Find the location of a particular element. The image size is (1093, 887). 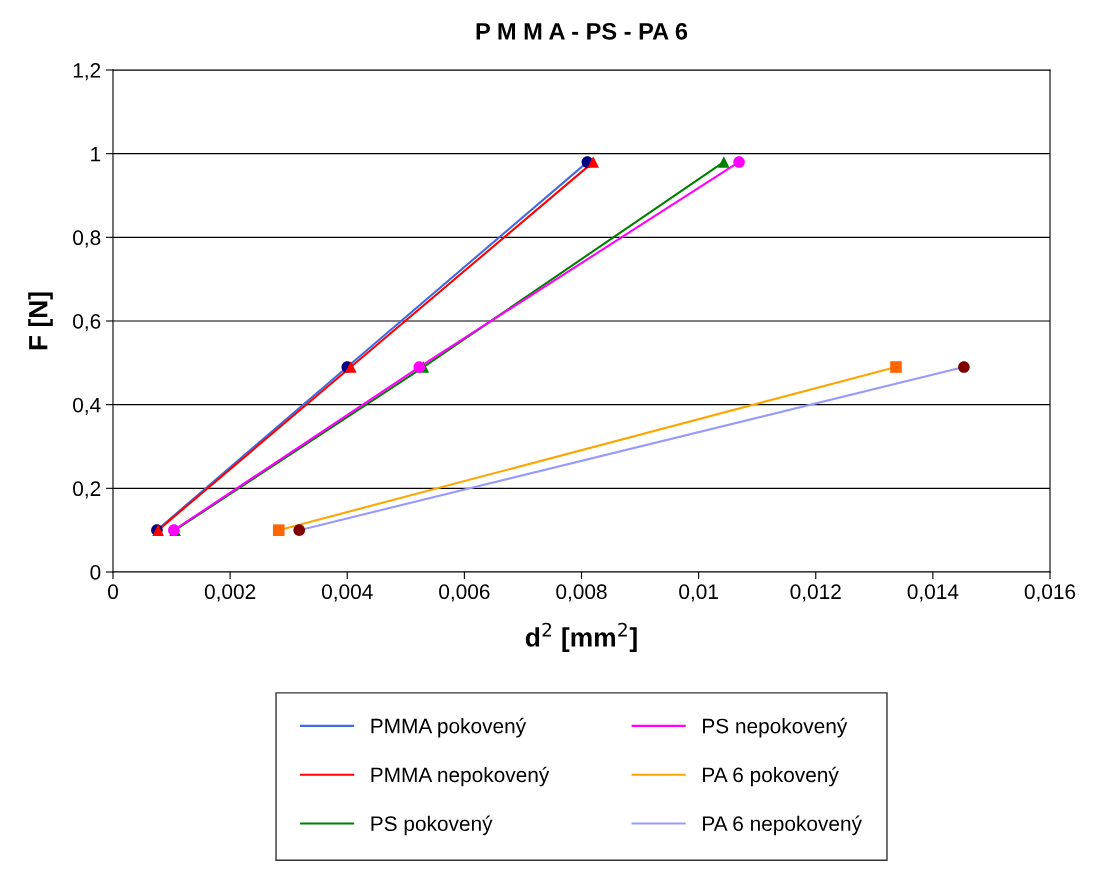

y-tick-label: 0 is located at coordinates (95, 572).